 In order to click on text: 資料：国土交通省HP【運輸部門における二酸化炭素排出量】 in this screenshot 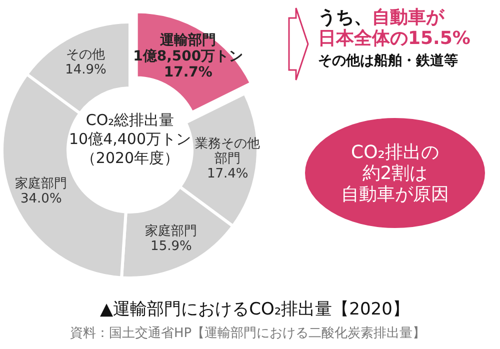, I will do `click(248, 334)`.